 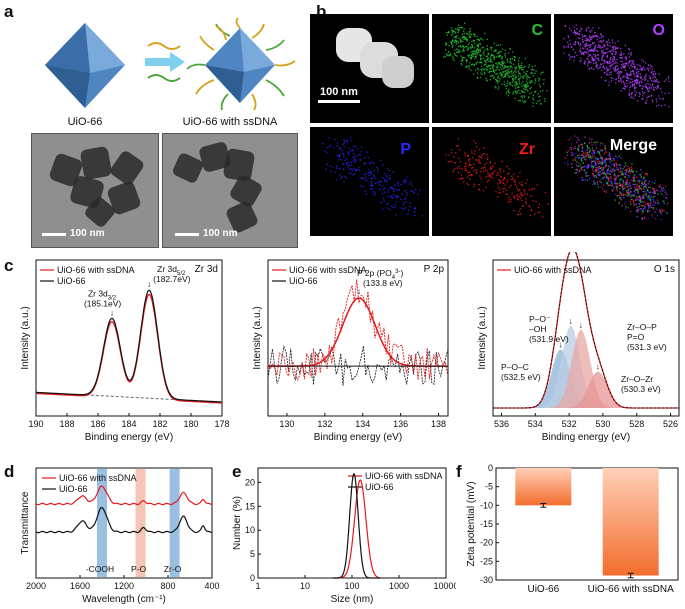 I want to click on x-axis-label: Binding energy (eV), so click(x=586, y=437).